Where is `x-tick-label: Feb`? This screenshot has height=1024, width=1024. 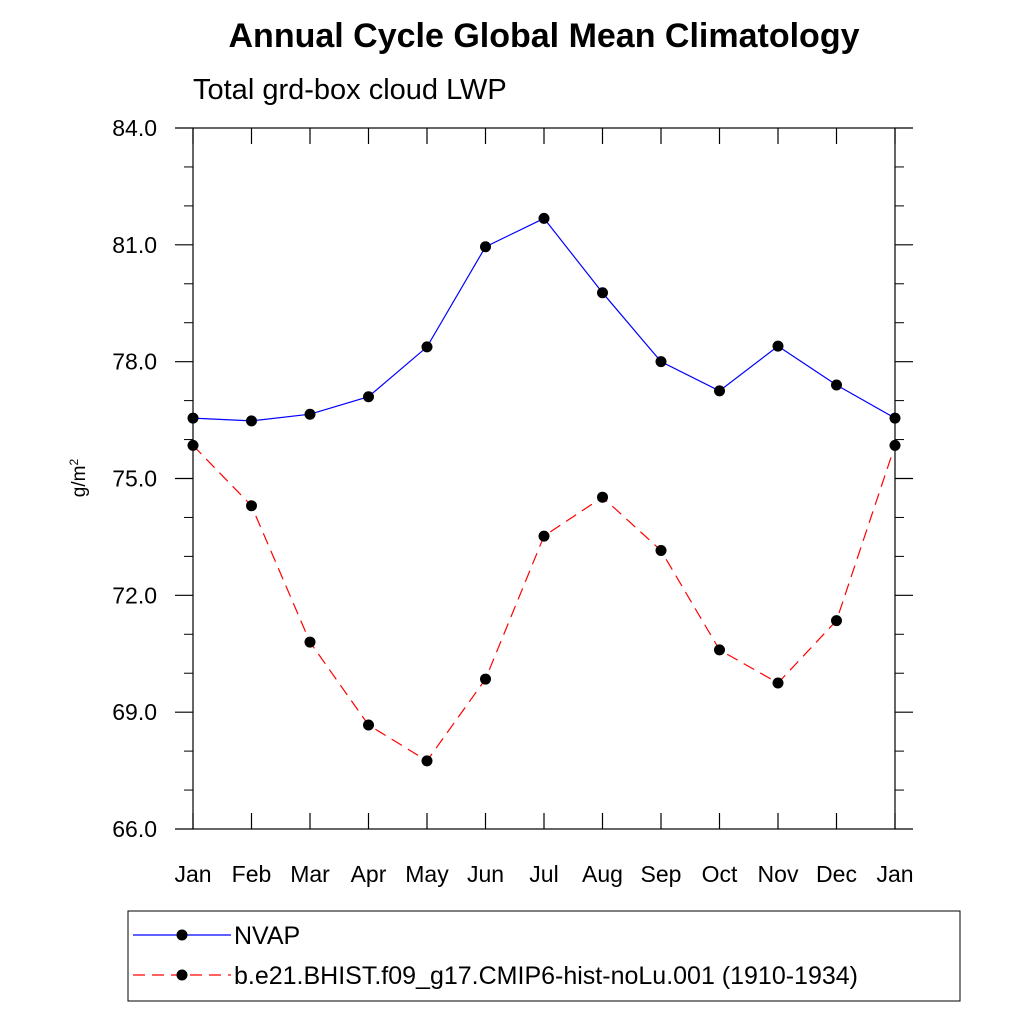 x-tick-label: Feb is located at coordinates (252, 874).